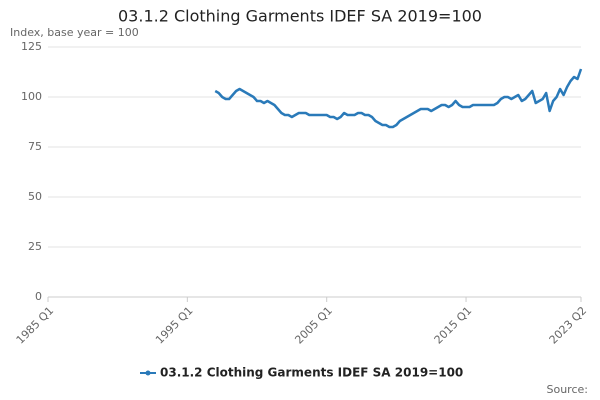 The height and width of the screenshot is (400, 600). Describe the element at coordinates (74, 32) in the screenshot. I see `y-axis-label: Index, base year = 100` at that location.